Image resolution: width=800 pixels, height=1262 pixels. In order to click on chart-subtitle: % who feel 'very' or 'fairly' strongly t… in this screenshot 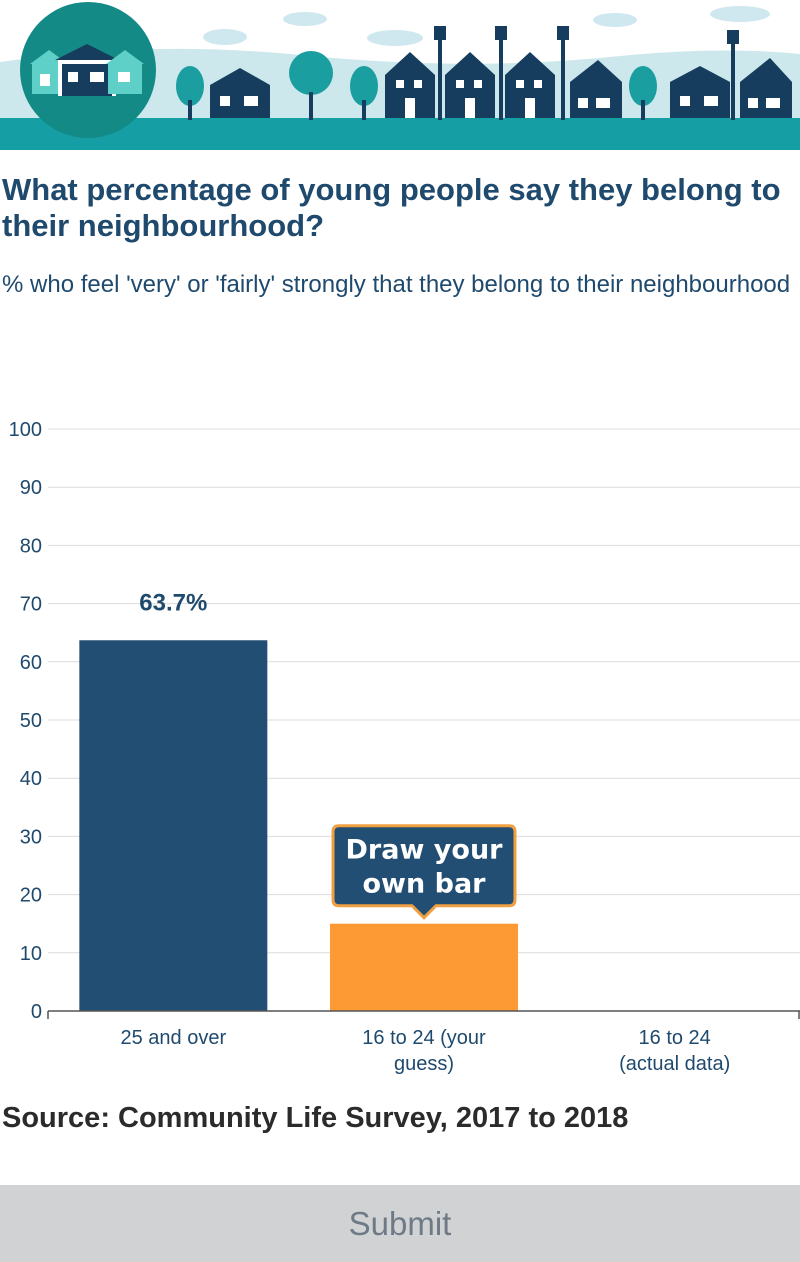, I will do `click(396, 284)`.